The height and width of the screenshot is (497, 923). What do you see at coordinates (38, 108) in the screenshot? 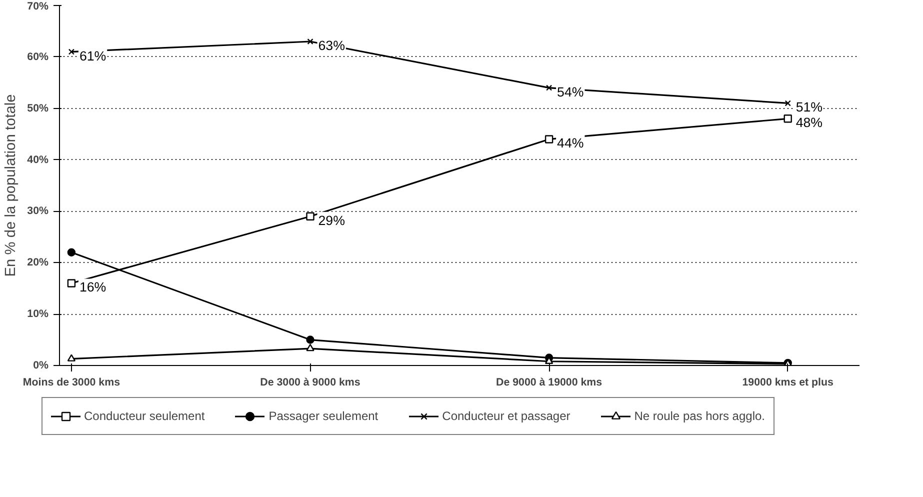
I see `y-tick-label: 50%` at bounding box center [38, 108].